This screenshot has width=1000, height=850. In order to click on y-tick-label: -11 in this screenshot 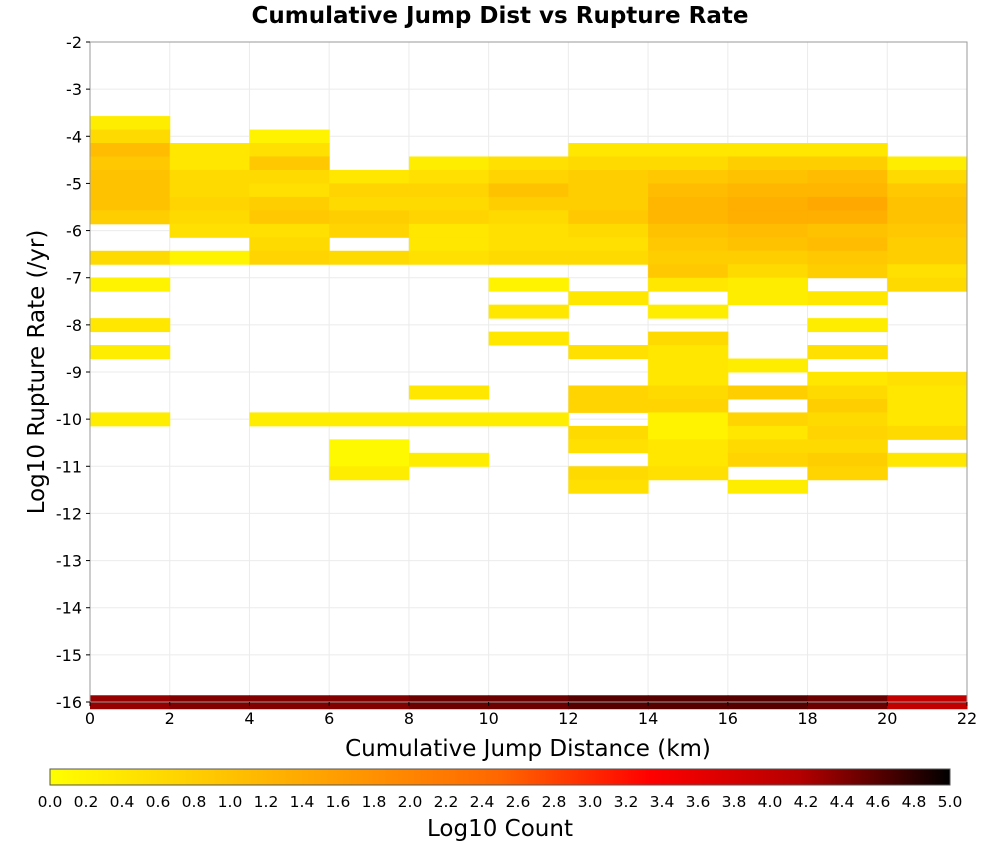, I will do `click(69, 466)`.